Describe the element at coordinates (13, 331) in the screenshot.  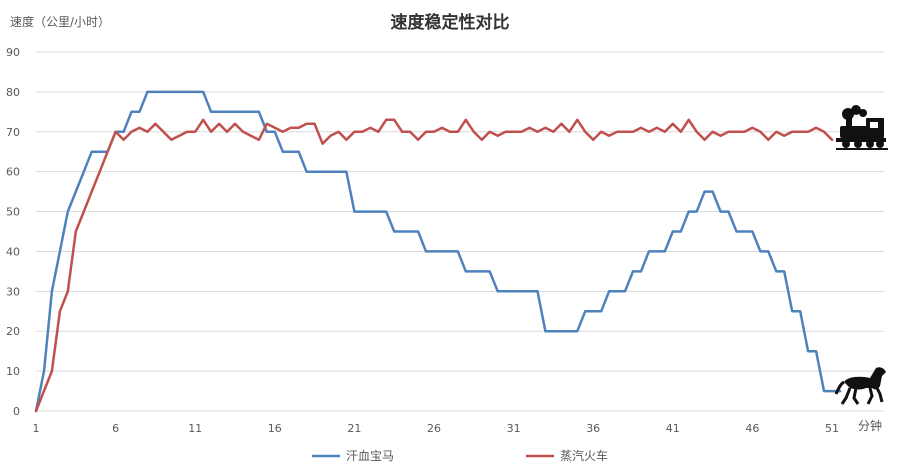
I see `y-tick-label: 20` at that location.